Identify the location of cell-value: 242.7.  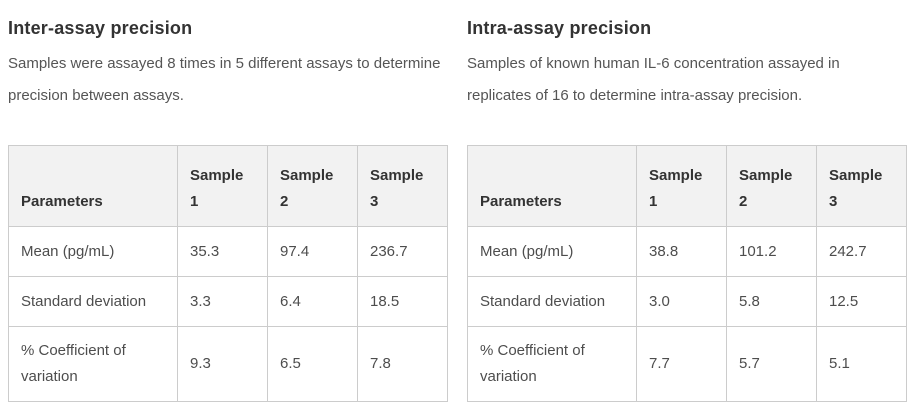
(861, 251).